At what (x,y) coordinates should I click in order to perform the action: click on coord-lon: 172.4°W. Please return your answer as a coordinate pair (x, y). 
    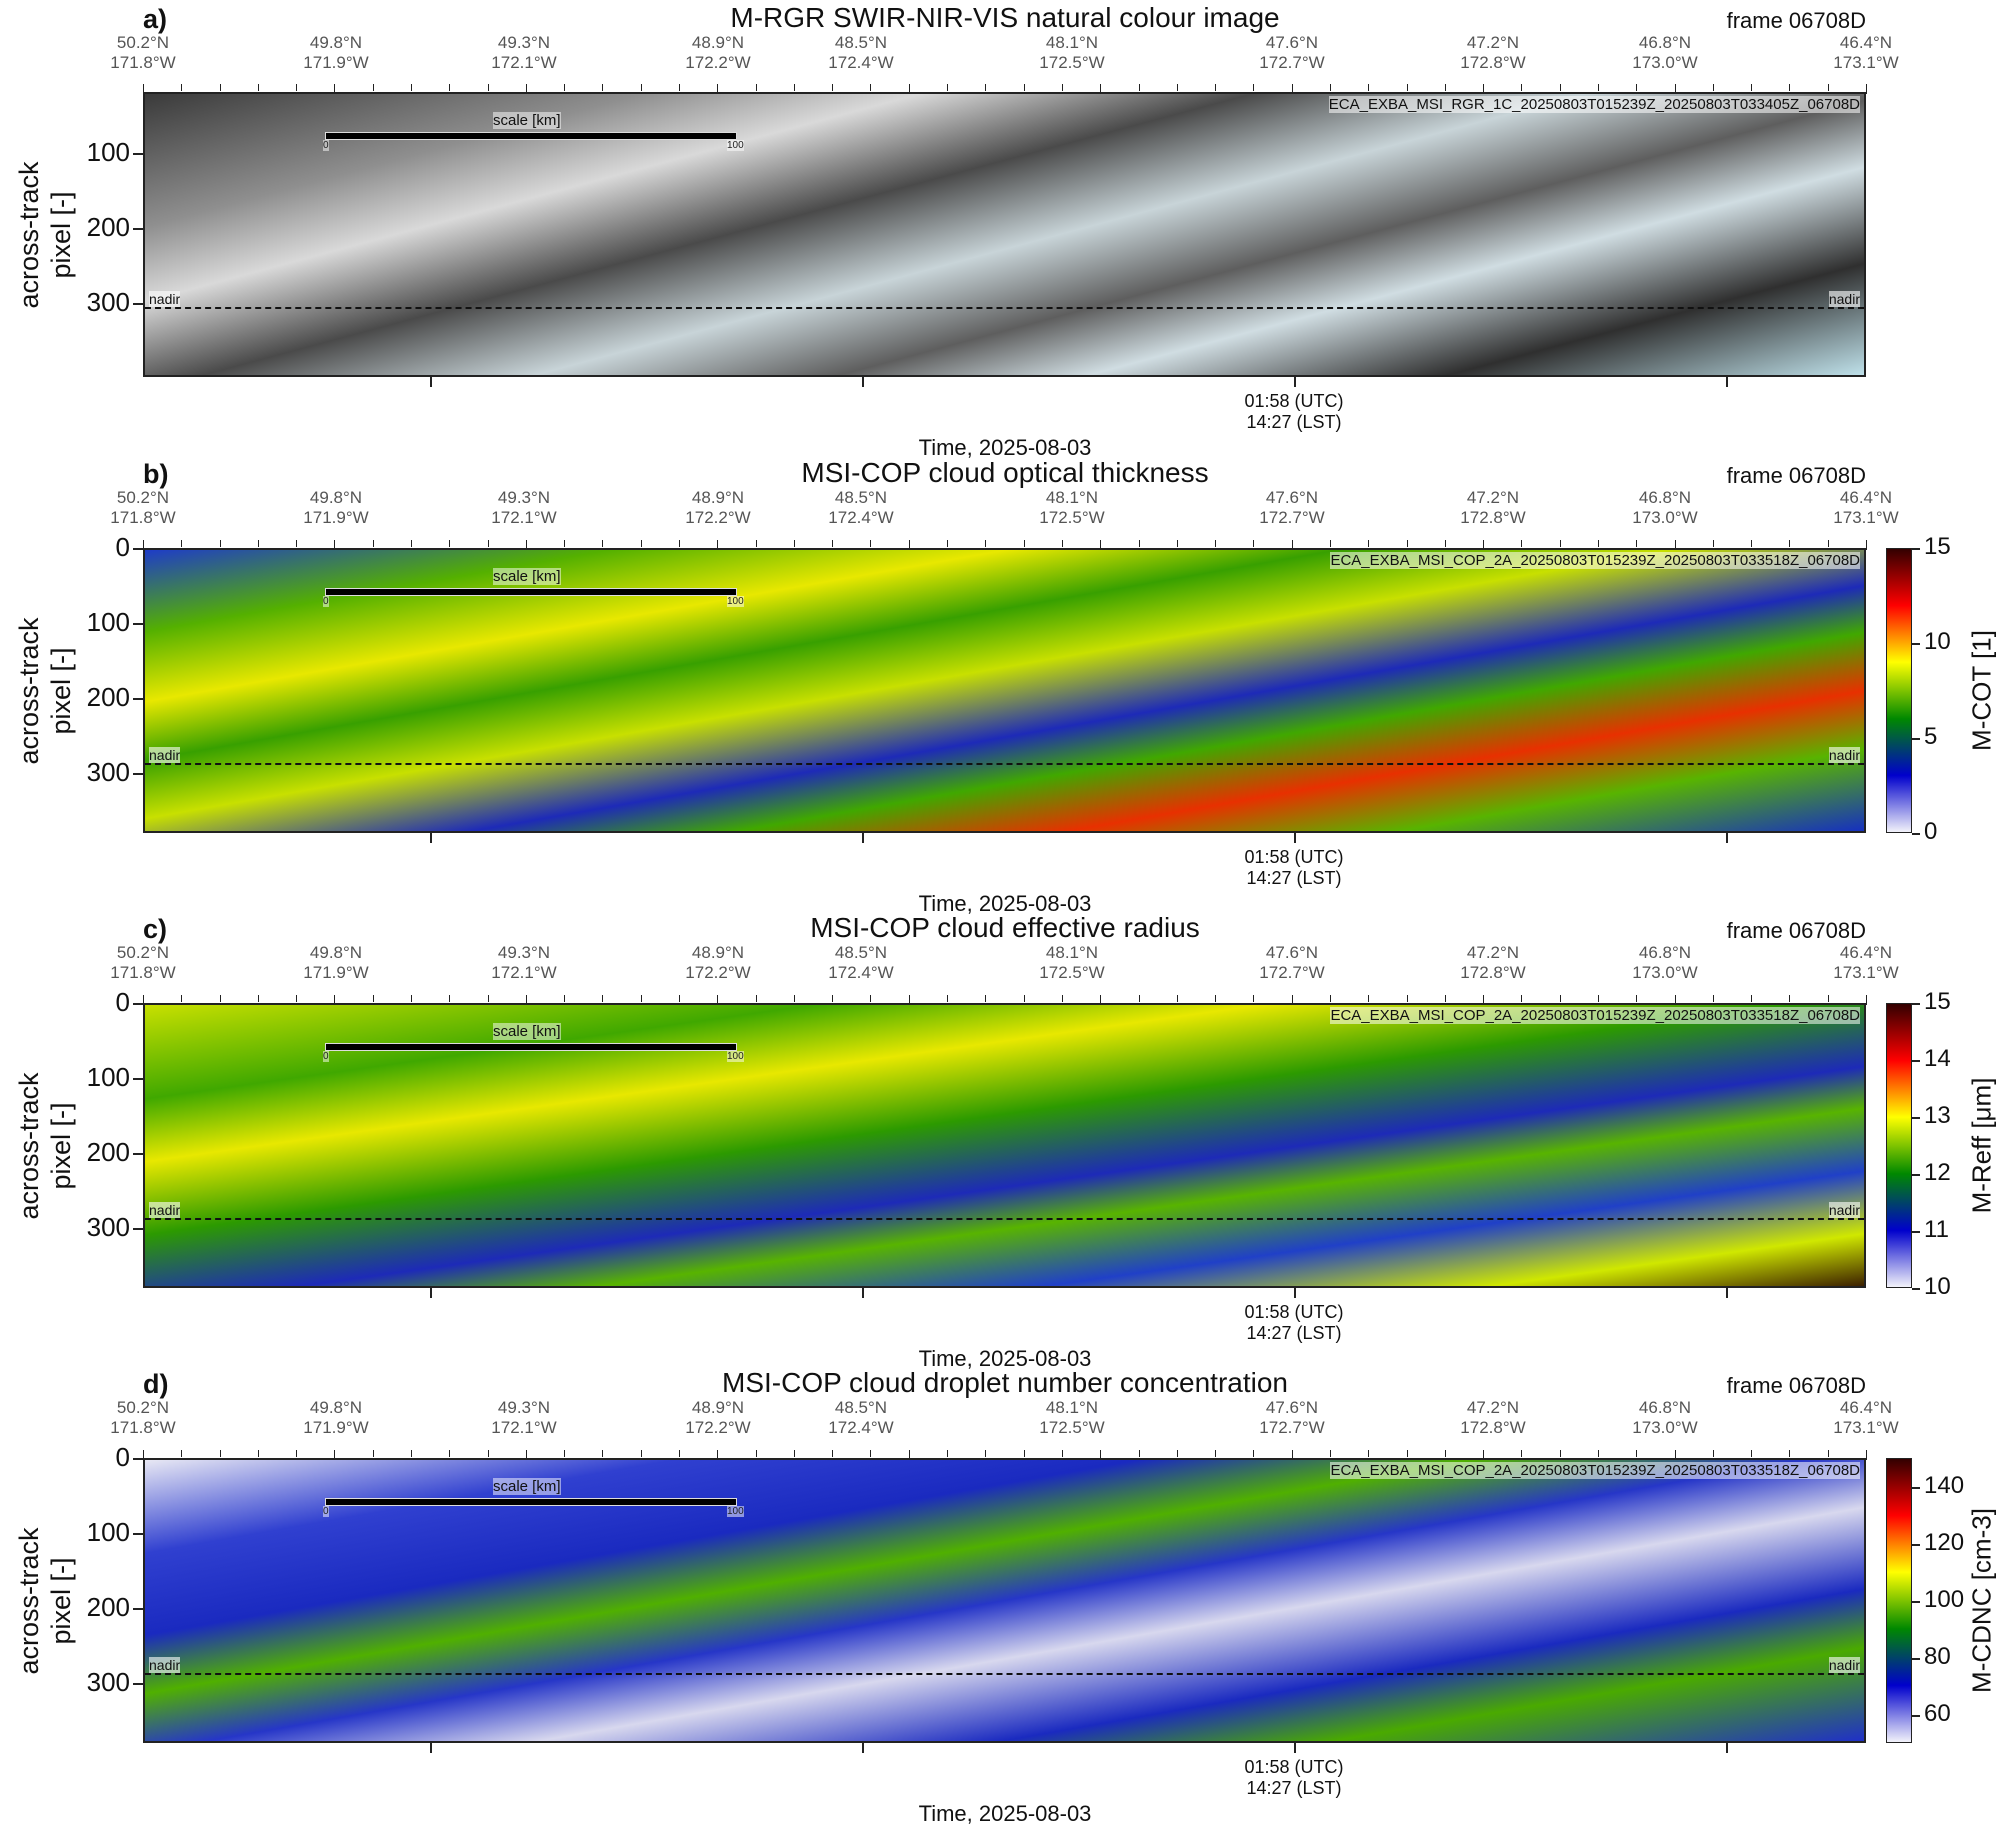
    Looking at the image, I should click on (861, 517).